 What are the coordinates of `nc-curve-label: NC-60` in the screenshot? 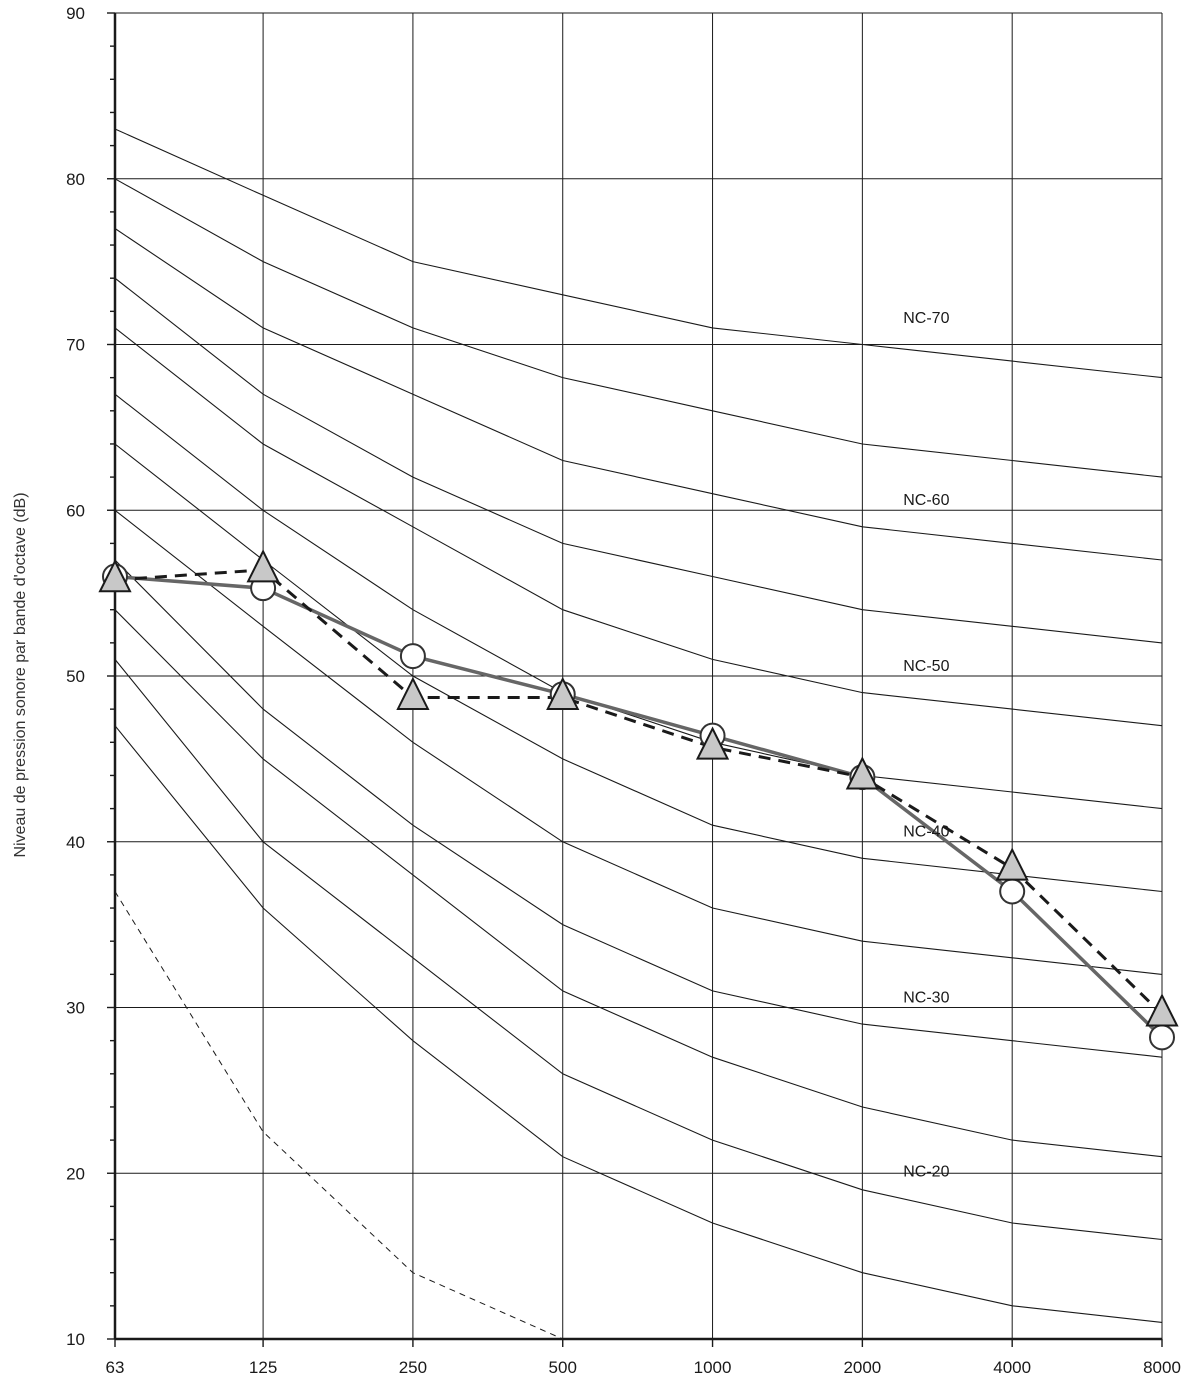 It's located at (926, 500).